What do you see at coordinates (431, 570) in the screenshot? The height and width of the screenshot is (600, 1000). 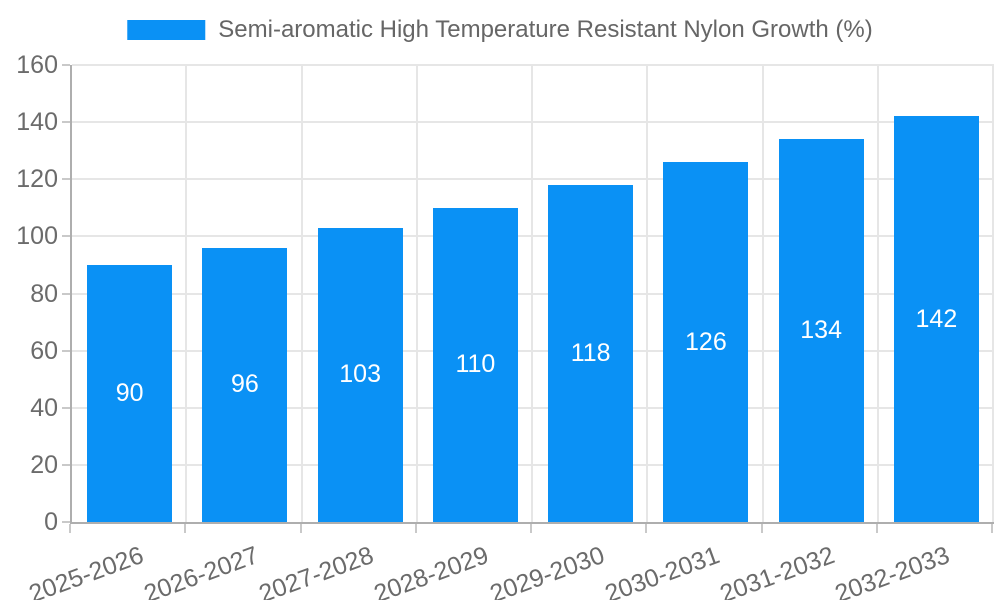 I see `x-tick-label: 2028-2029` at bounding box center [431, 570].